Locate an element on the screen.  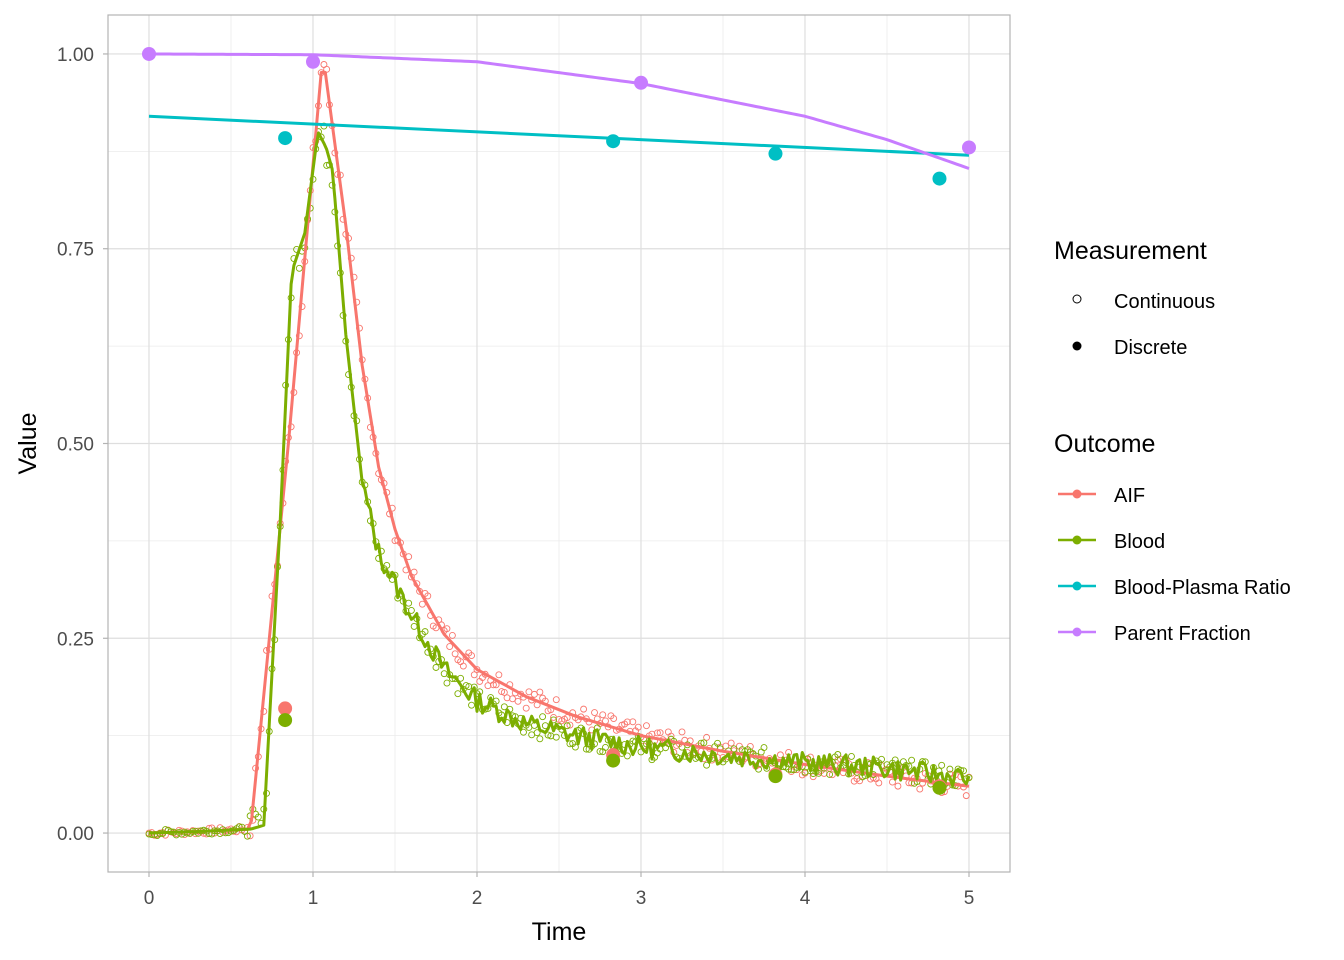
legend-label-continuous: Continuous is located at coordinates (1164, 302).